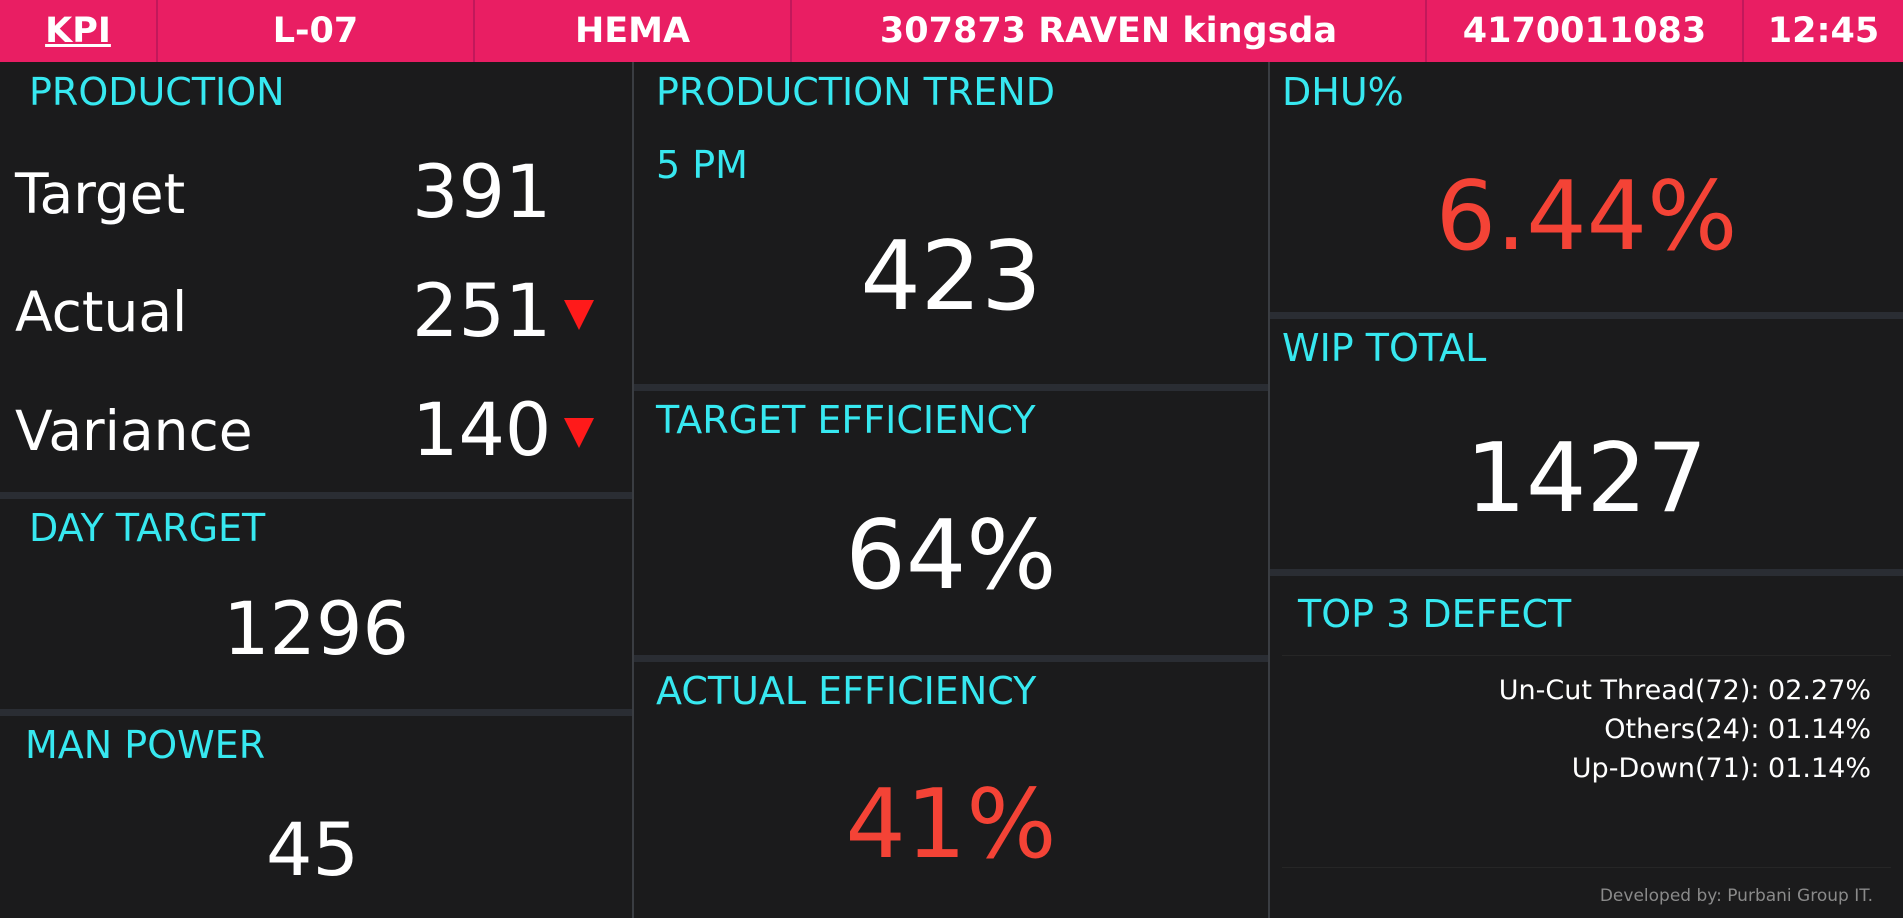  What do you see at coordinates (702, 165) in the screenshot?
I see `trend-hour-label: 5 PM` at bounding box center [702, 165].